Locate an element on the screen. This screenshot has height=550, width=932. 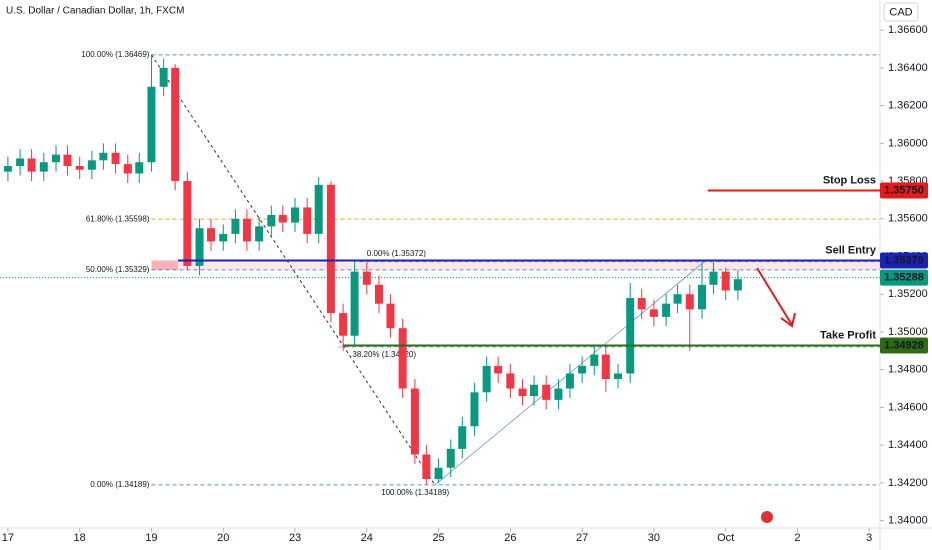
x-tick-label: 24 is located at coordinates (367, 538).